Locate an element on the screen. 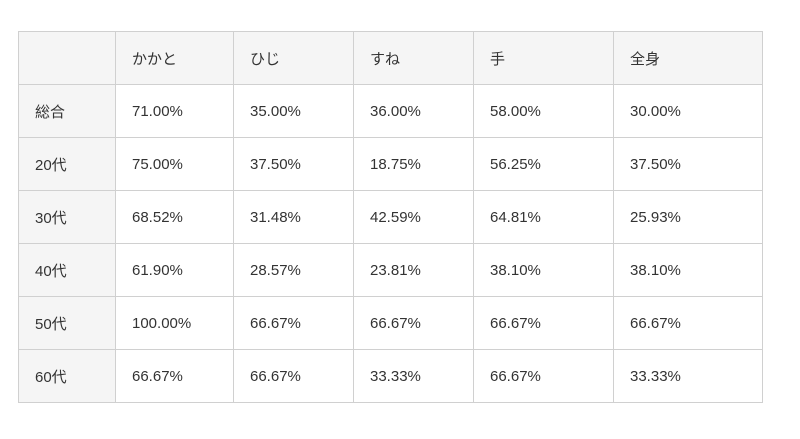  table-row-30s: 30代 68.52% 31.48% 42.59% 64.81% 25.93% is located at coordinates (390, 217).